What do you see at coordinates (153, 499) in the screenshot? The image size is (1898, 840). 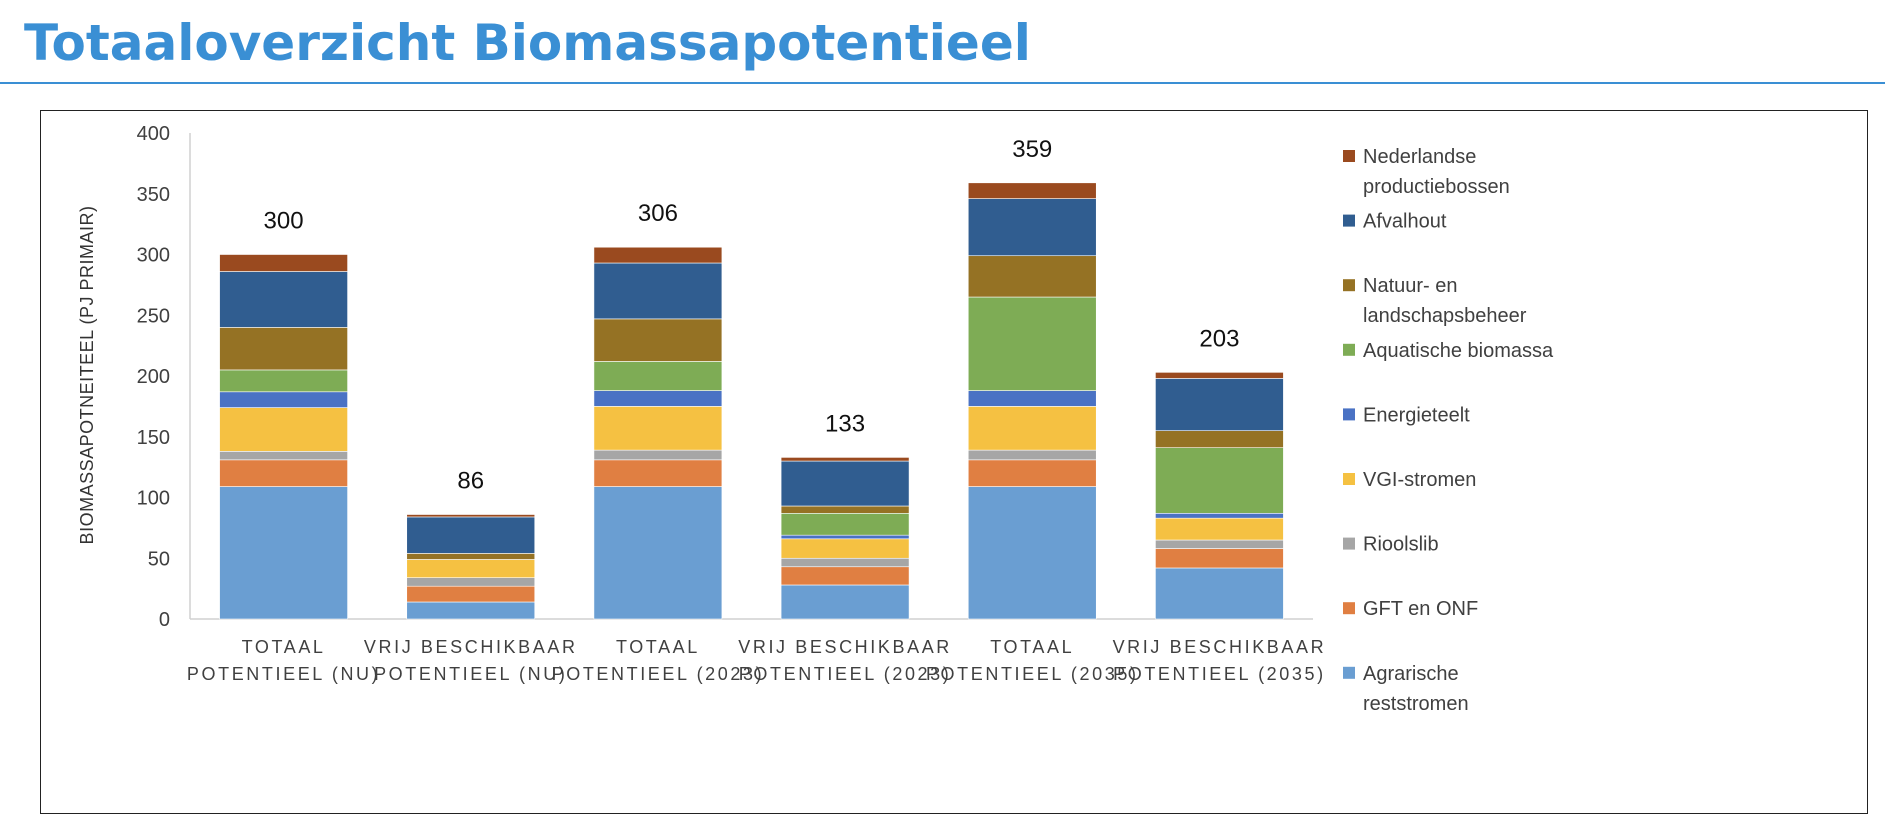 I see `y-tick-label: 100` at bounding box center [153, 499].